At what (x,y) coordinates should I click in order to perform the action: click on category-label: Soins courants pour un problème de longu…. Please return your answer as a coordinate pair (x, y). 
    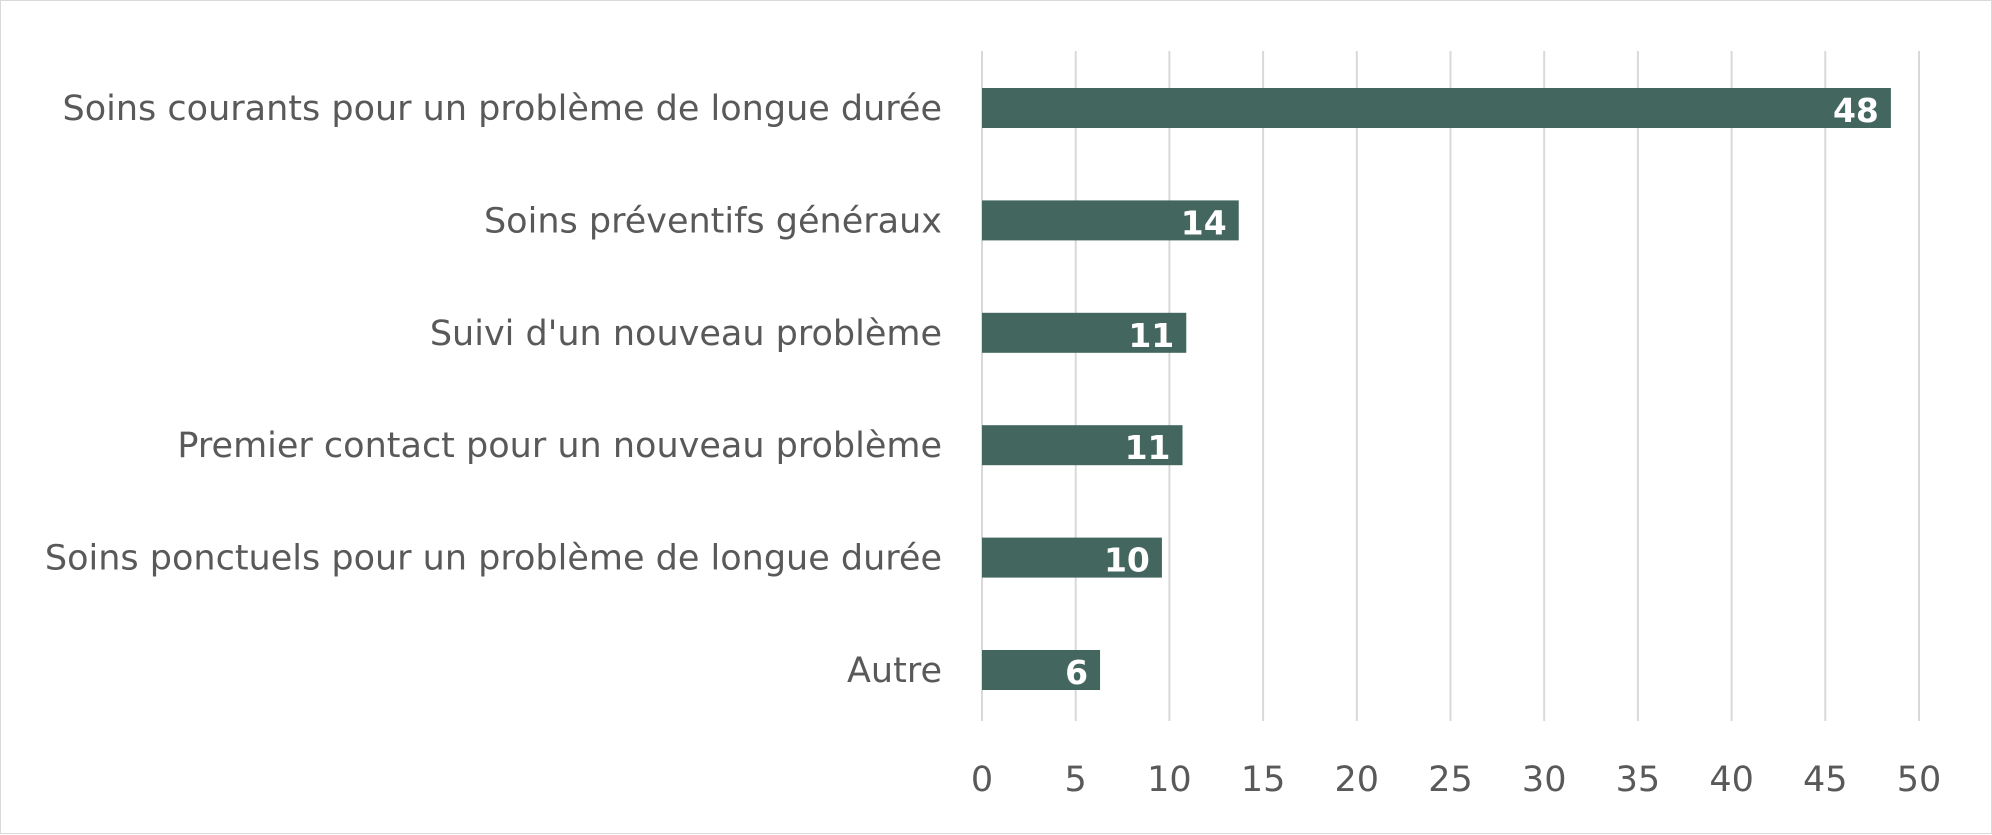
    Looking at the image, I should click on (502, 109).